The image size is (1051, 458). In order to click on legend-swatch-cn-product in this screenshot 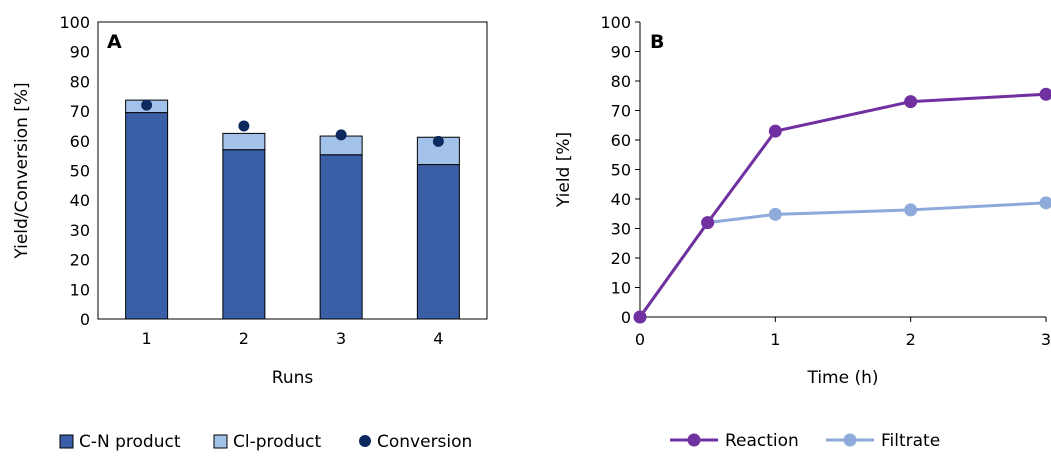, I will do `click(66, 441)`.